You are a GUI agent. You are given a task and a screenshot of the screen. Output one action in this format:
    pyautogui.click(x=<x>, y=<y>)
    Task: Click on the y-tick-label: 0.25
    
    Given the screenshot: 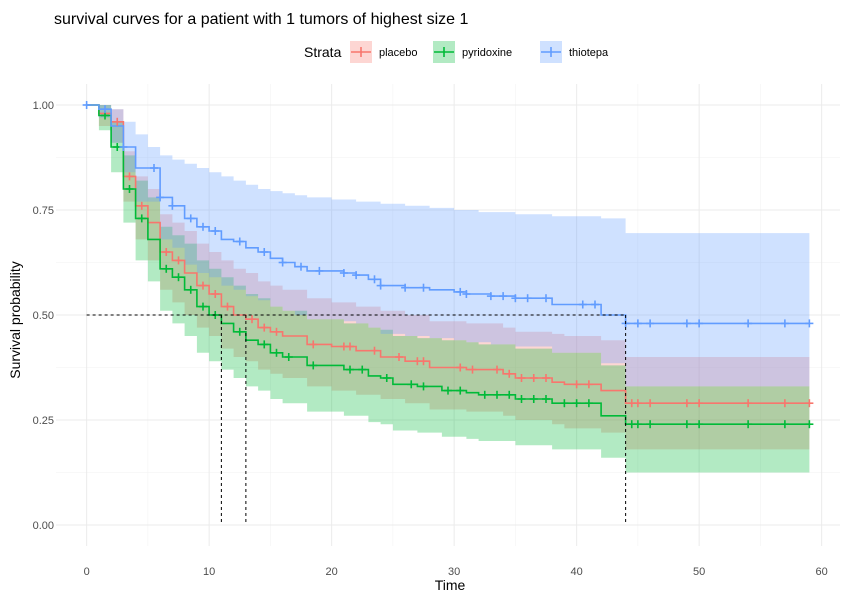 What is the action you would take?
    pyautogui.click(x=43, y=421)
    